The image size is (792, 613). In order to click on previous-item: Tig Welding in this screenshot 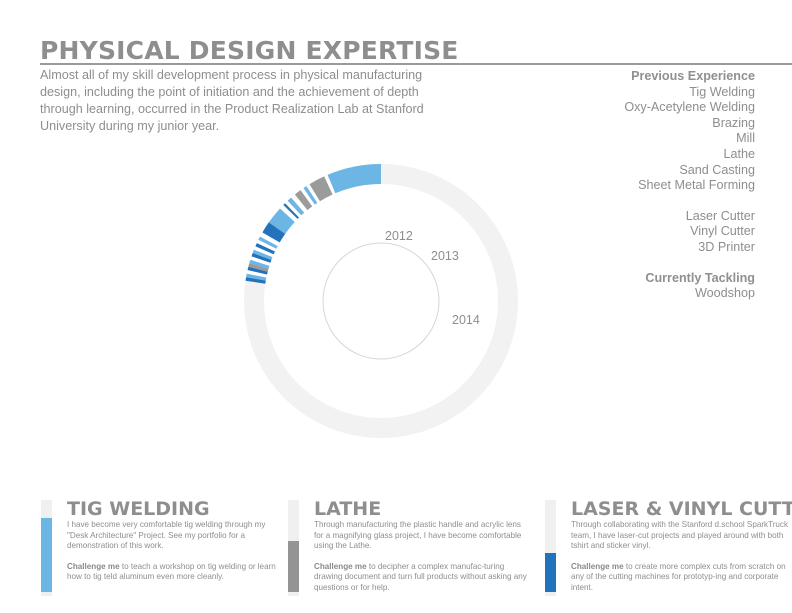, I will do `click(722, 91)`.